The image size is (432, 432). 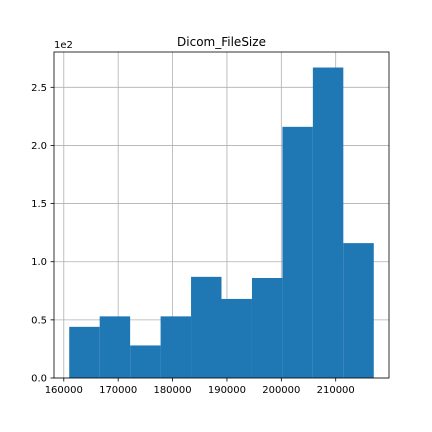 I want to click on x-tick-label: 190000, so click(x=227, y=390).